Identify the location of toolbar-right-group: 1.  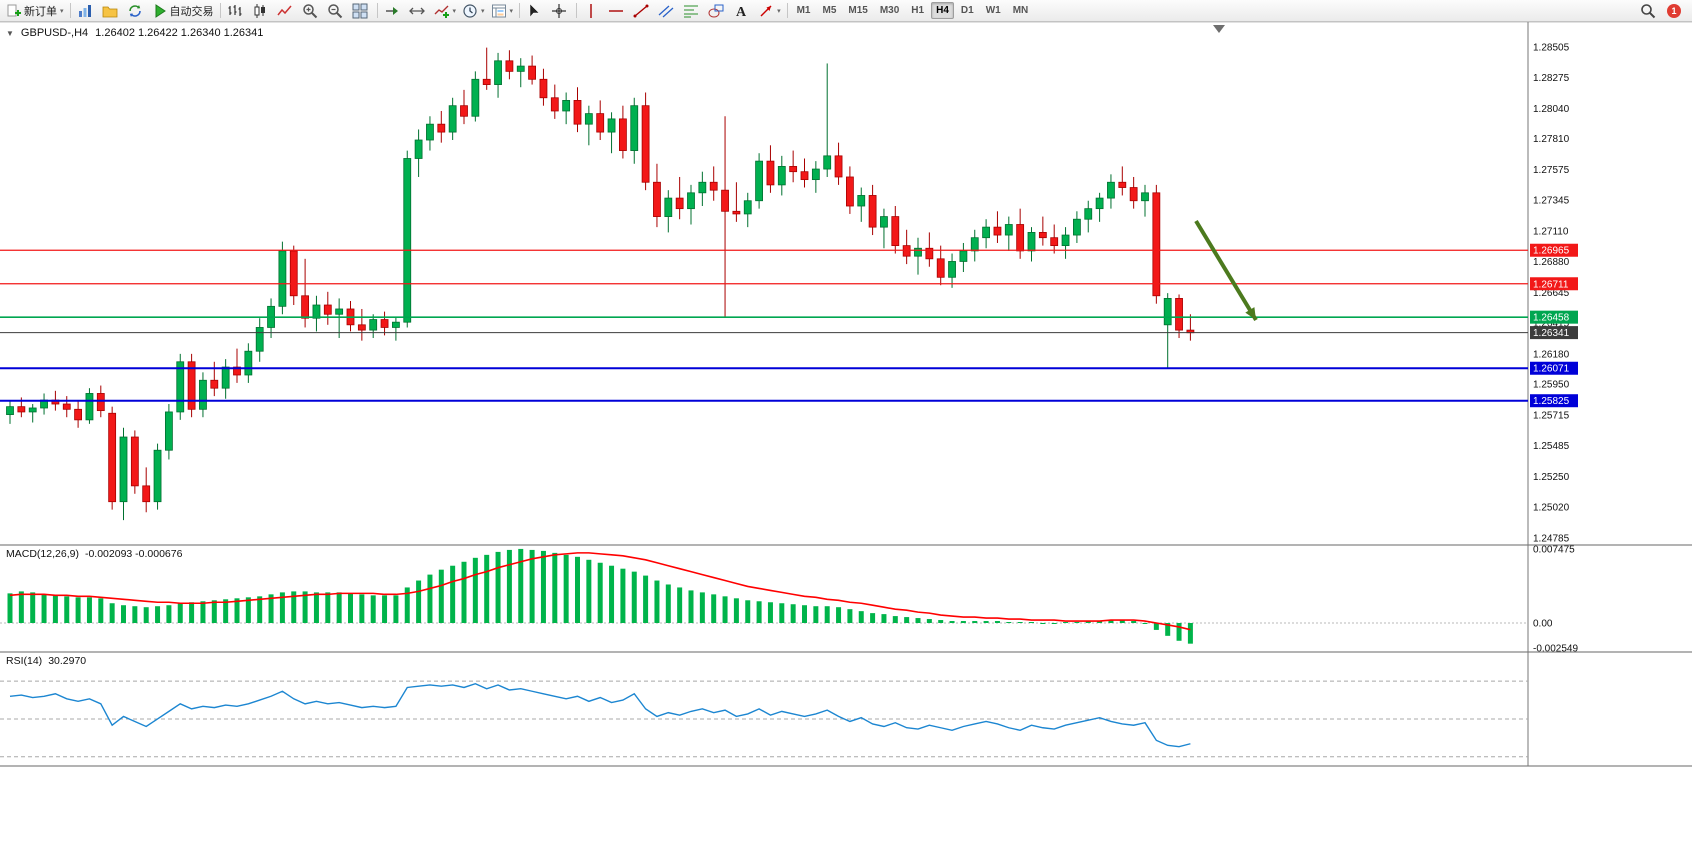
(1663, 10).